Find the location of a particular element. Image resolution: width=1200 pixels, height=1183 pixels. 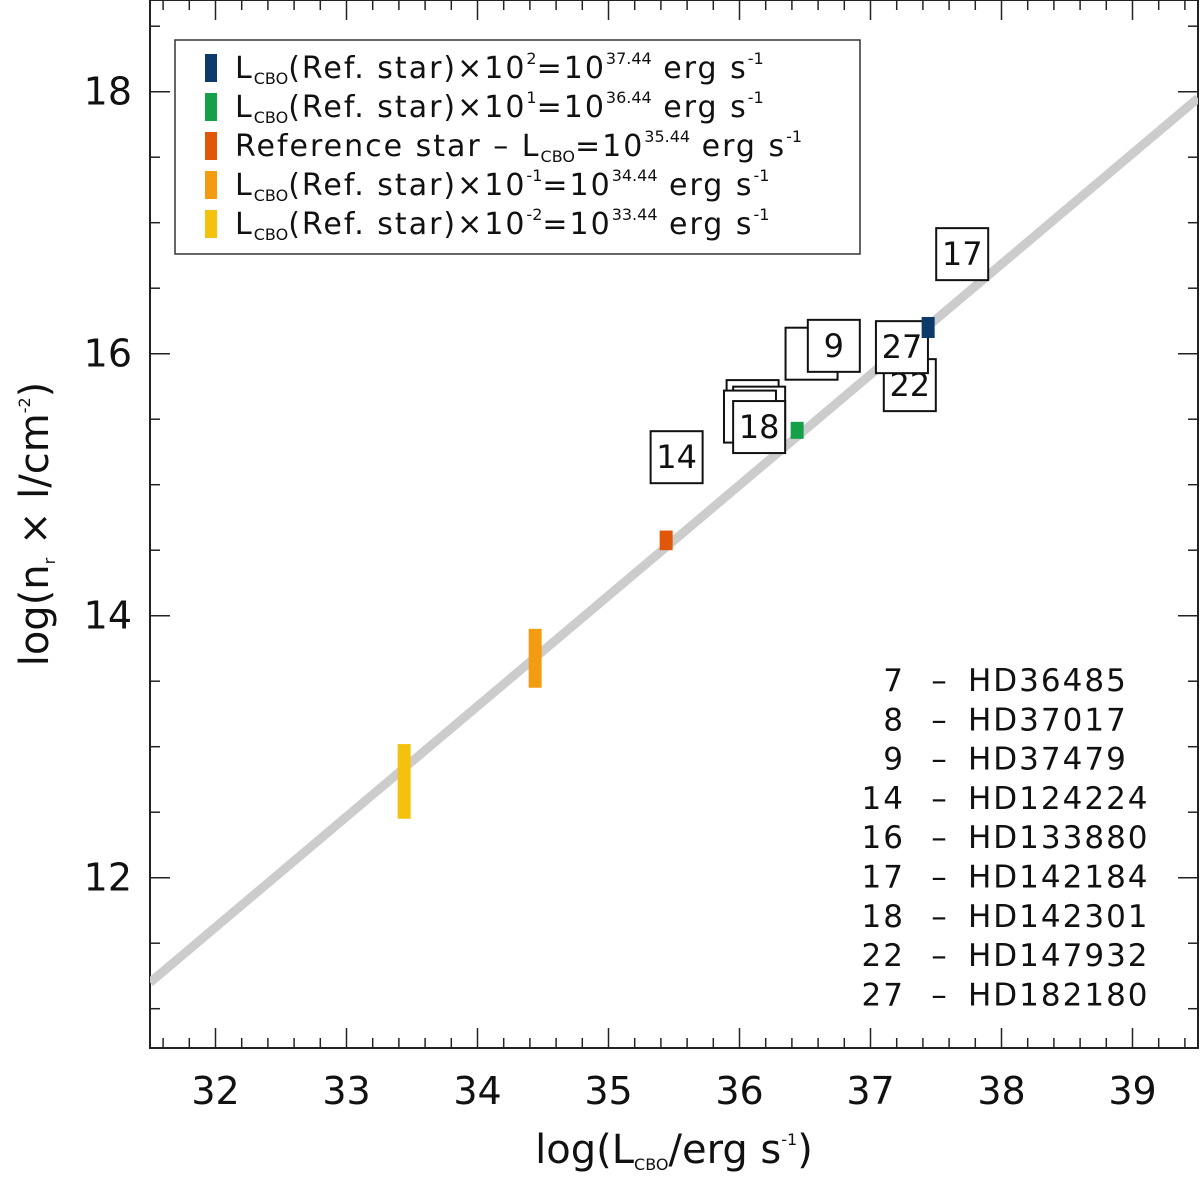

legend-pre: Reference star – L is located at coordinates (388, 146).